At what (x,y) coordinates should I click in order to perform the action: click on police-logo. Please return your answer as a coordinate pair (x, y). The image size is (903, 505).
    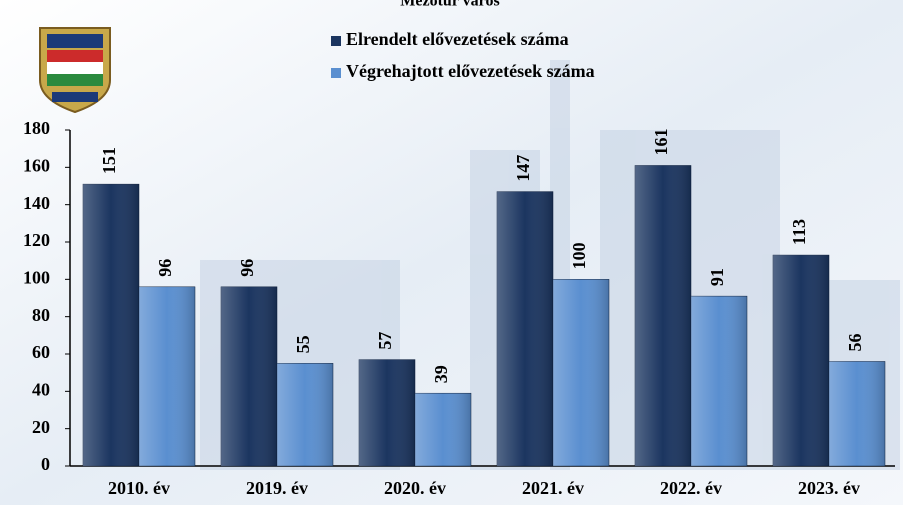
    Looking at the image, I should click on (75, 70).